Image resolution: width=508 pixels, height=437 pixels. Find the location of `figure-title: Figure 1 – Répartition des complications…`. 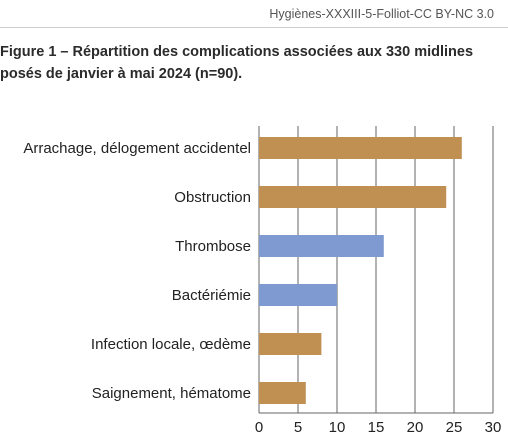

figure-title: Figure 1 – Répartition des complications… is located at coordinates (252, 63).